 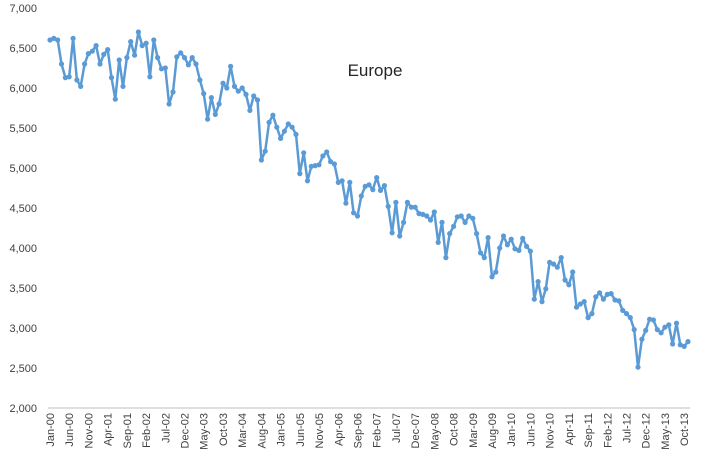 What do you see at coordinates (512, 430) in the screenshot?
I see `x-tick-label: Jan-10` at bounding box center [512, 430].